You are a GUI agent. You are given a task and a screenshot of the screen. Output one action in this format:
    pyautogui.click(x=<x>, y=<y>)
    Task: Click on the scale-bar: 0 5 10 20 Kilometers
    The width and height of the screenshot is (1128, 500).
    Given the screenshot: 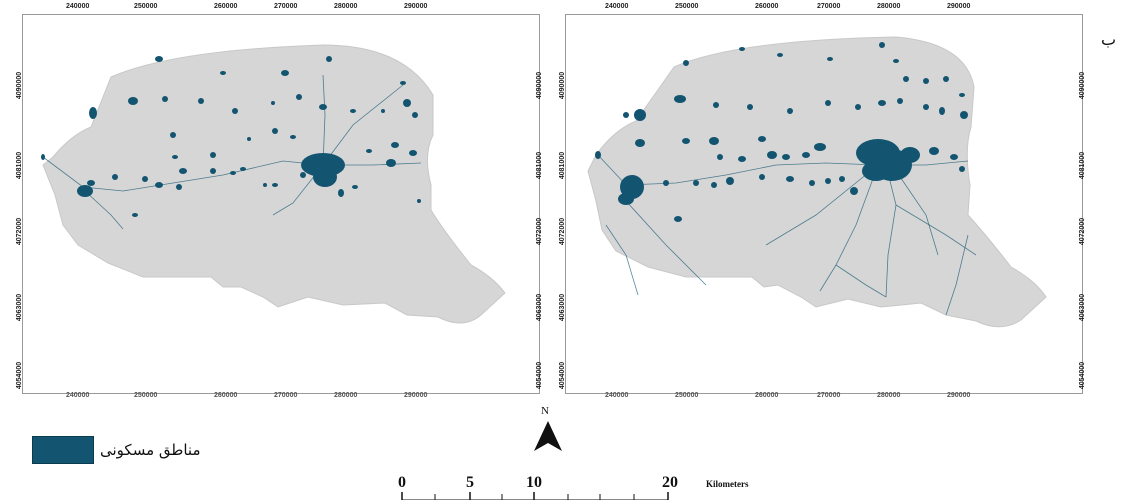 What is the action you would take?
    pyautogui.click(x=588, y=487)
    